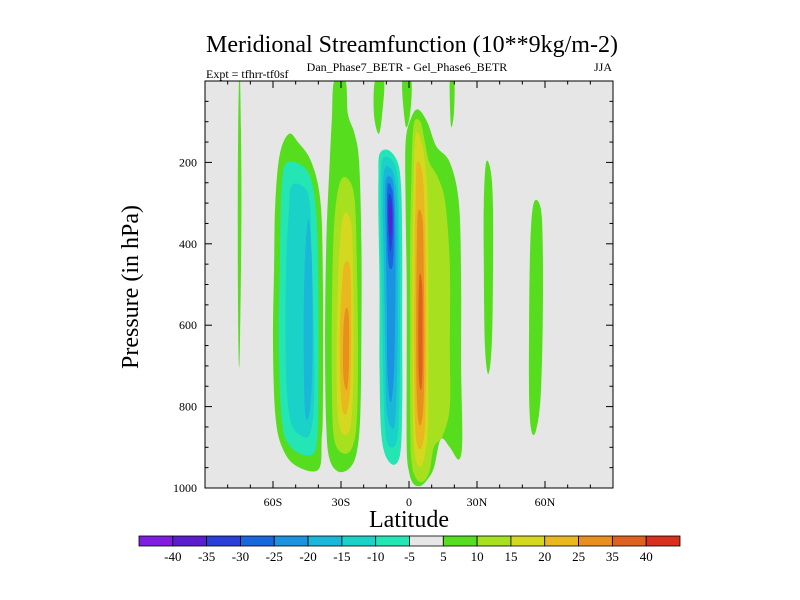 This screenshot has height=600, width=800. Describe the element at coordinates (544, 556) in the screenshot. I see `colorbar-label: 20` at that location.